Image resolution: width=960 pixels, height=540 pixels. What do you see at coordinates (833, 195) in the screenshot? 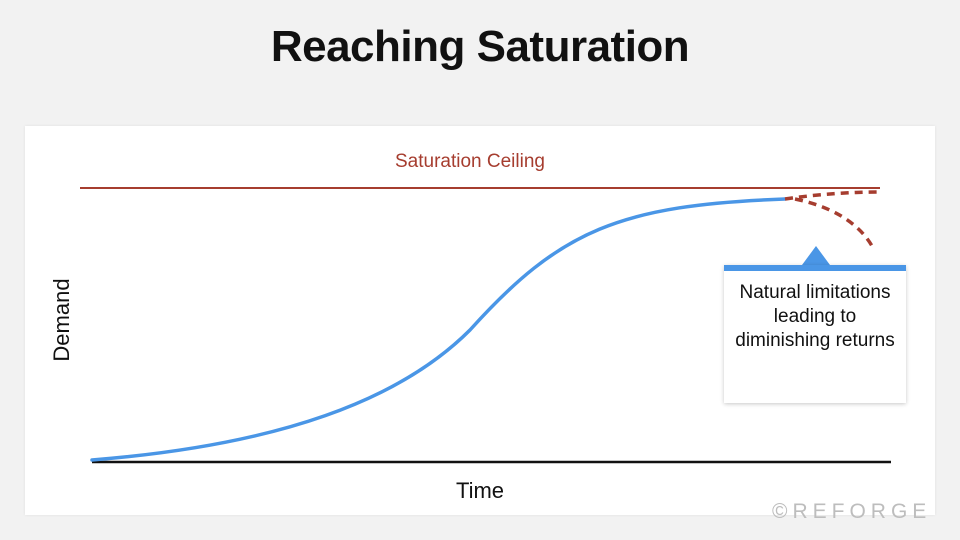
I see `dashed-projection-flat` at bounding box center [833, 195].